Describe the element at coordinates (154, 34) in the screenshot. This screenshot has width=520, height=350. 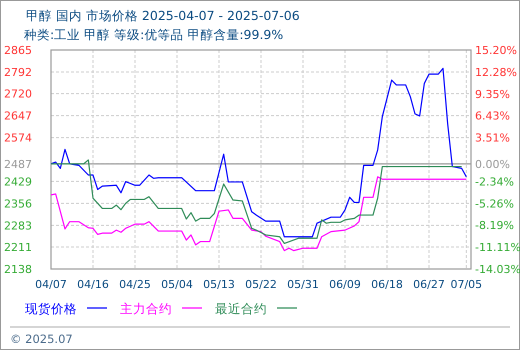
I see `chart-subtitle: 种类:工业 甲醇 等级:优等品 甲醇含量:99.9%` at that location.